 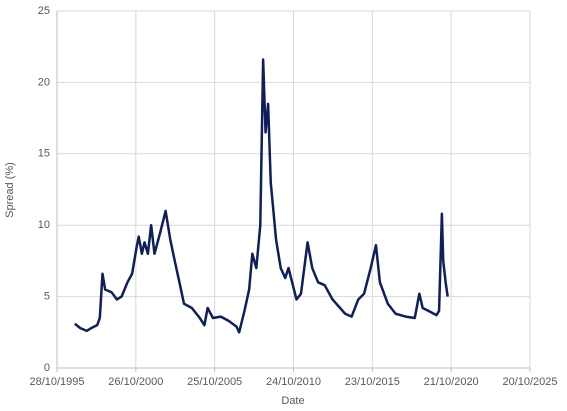 I want to click on y-tick-label: 25, so click(x=44, y=11).